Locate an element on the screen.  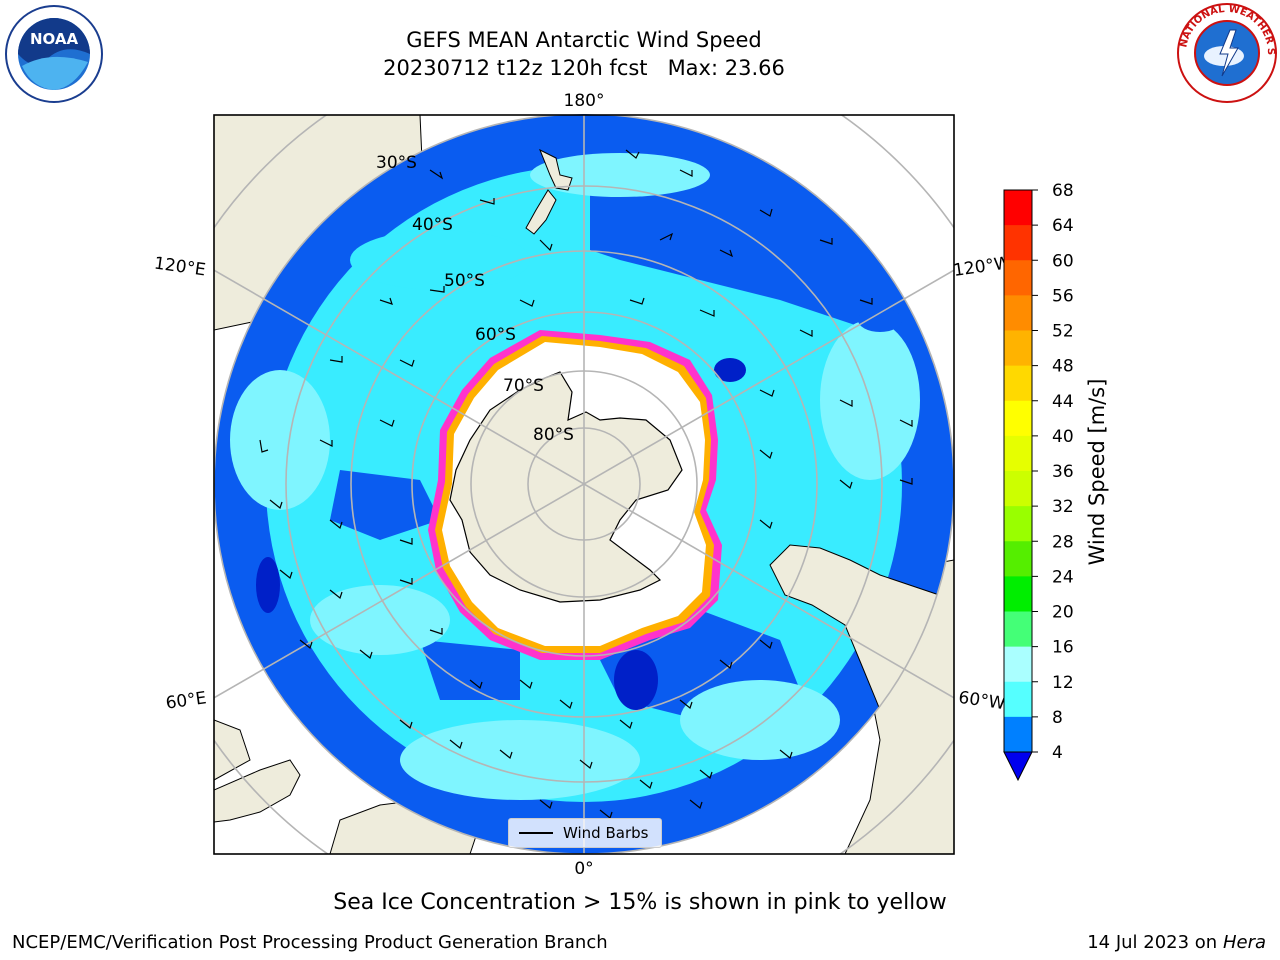
noaa-logo-text: NOAA is located at coordinates (54, 39).